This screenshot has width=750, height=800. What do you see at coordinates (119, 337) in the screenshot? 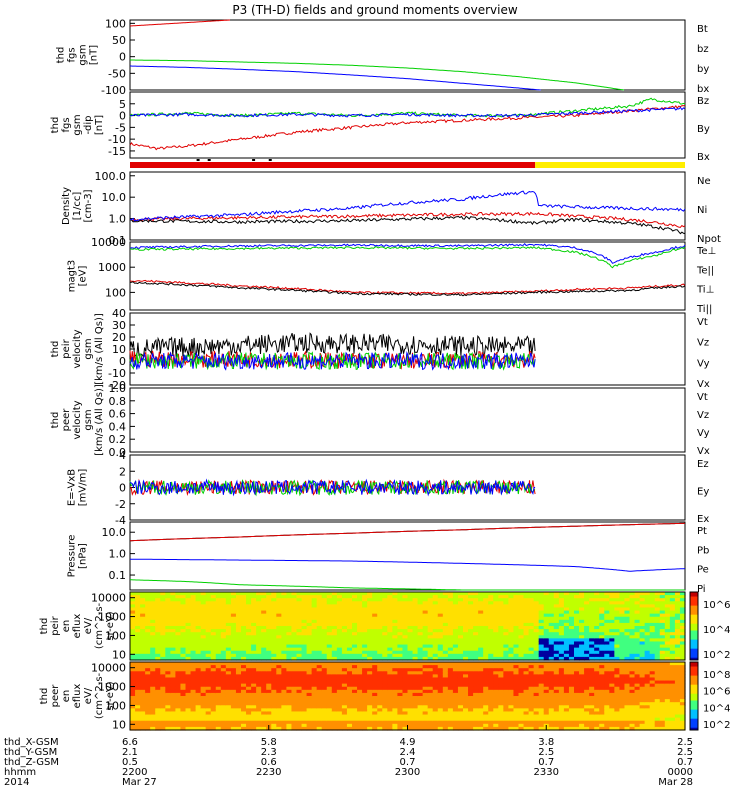
I see `y-tick-label: 20` at bounding box center [119, 337].